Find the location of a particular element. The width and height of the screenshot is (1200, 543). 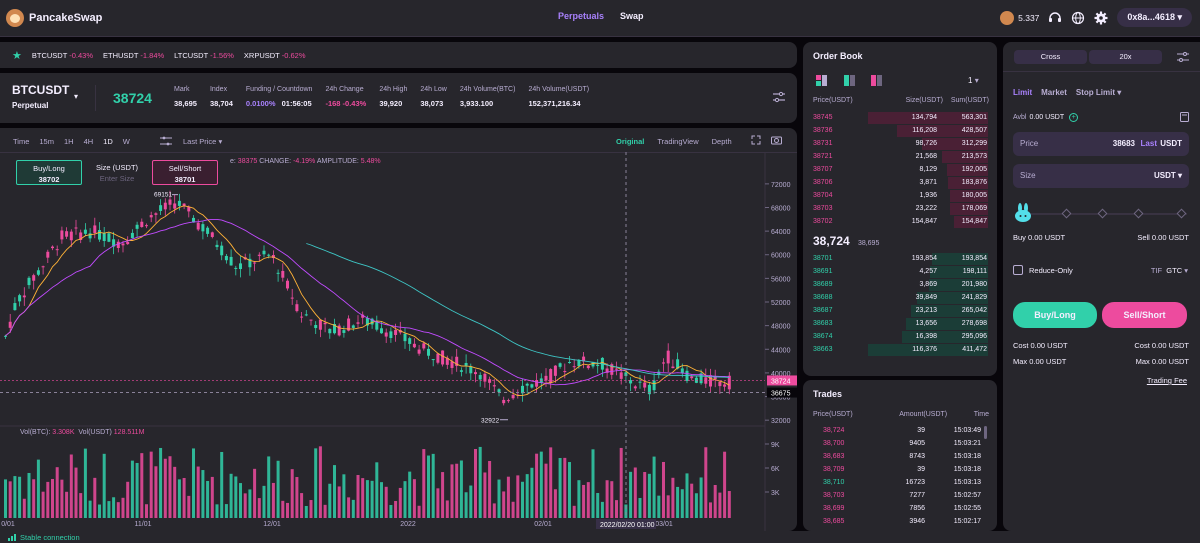

reduce-only-checkbox: Reduce-Only is located at coordinates (1043, 270).